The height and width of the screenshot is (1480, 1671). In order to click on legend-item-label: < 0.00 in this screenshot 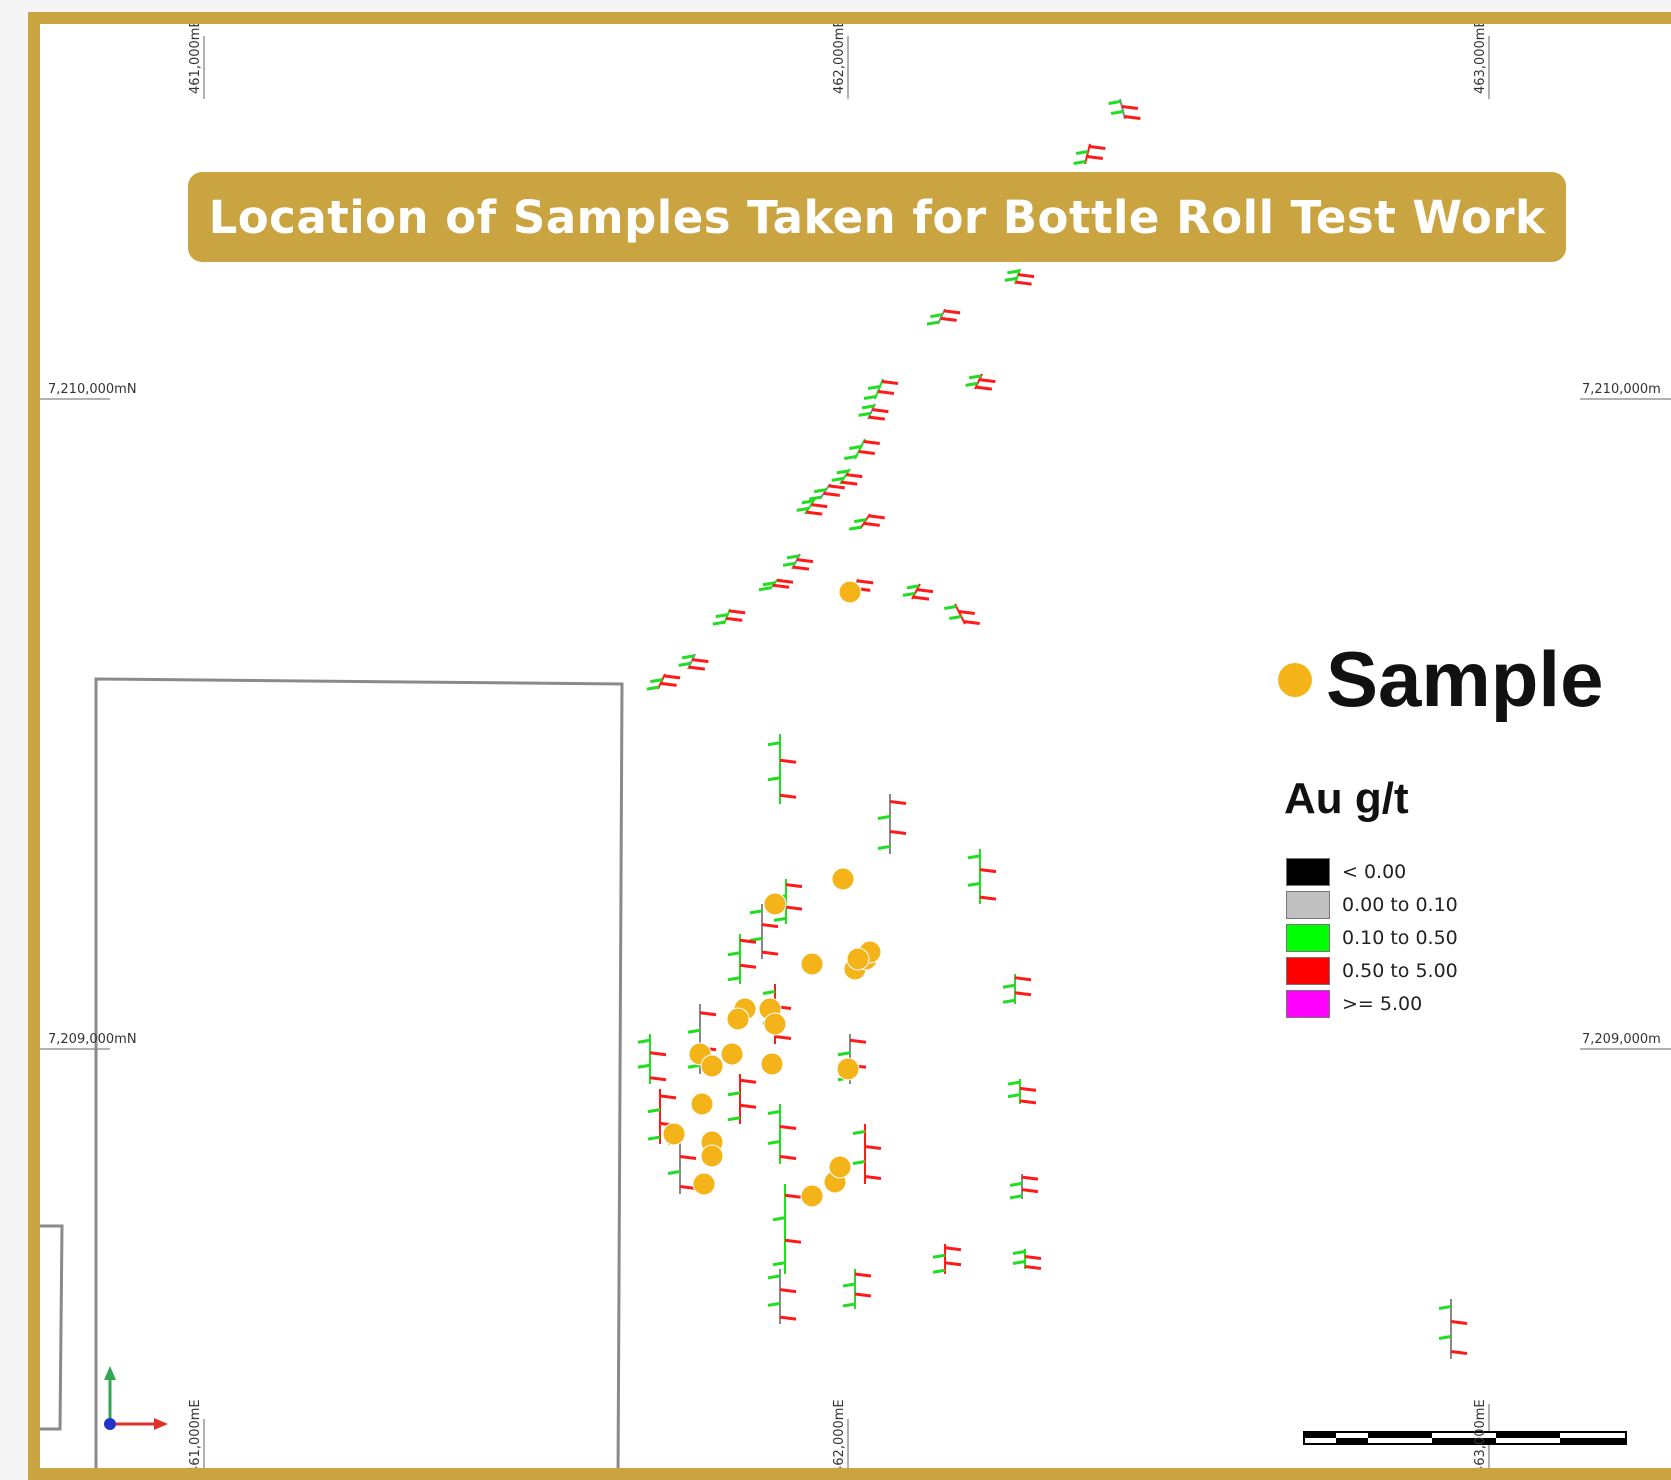, I will do `click(1374, 872)`.